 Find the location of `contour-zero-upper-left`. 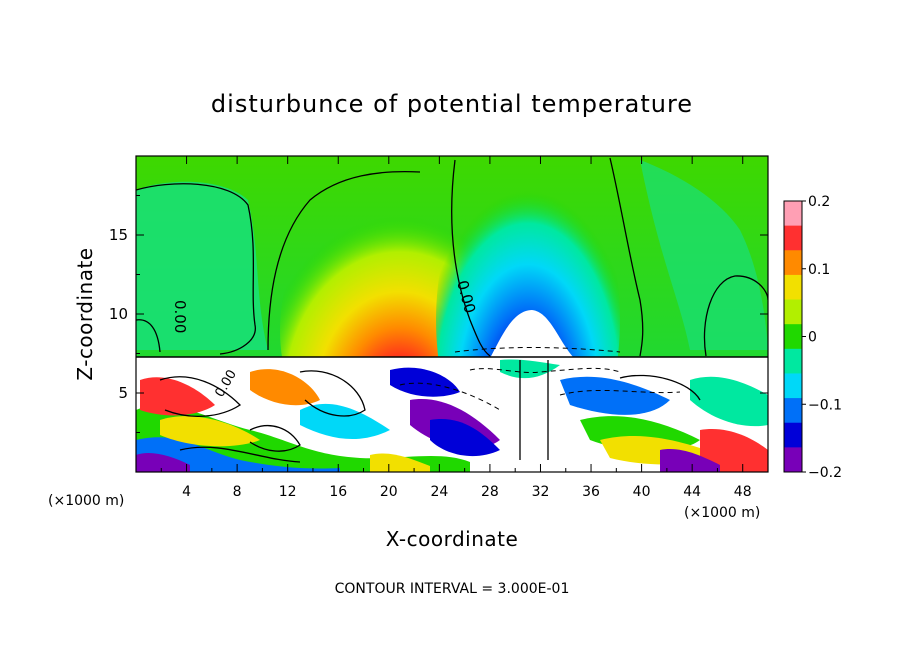

contour-zero-upper-left is located at coordinates (196, 269).